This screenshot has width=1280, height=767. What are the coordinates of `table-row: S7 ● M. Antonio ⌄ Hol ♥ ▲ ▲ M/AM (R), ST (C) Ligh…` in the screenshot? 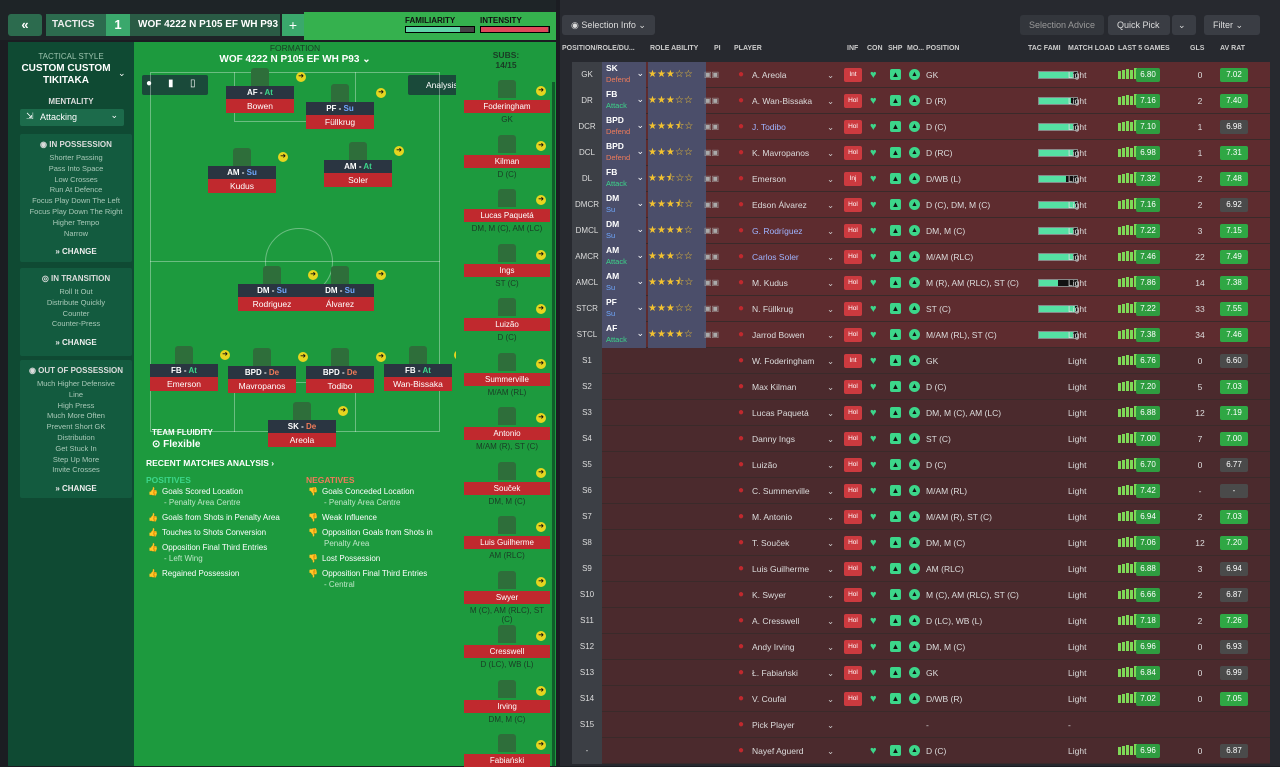 It's located at (921, 517).